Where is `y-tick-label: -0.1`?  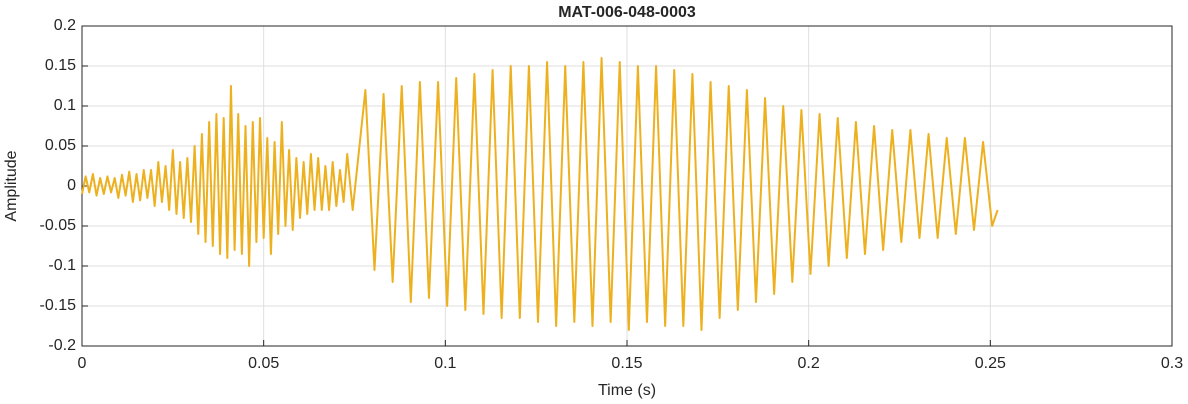
y-tick-label: -0.1 is located at coordinates (62, 265).